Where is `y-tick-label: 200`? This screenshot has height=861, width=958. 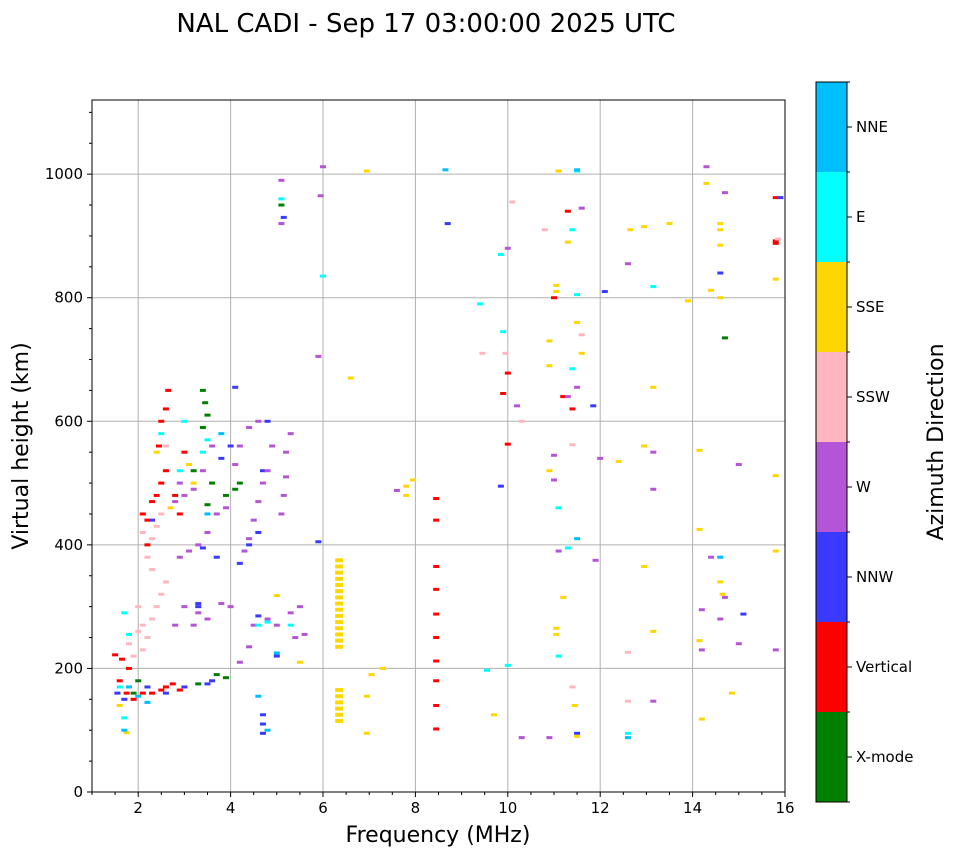
y-tick-label: 200 is located at coordinates (68, 668).